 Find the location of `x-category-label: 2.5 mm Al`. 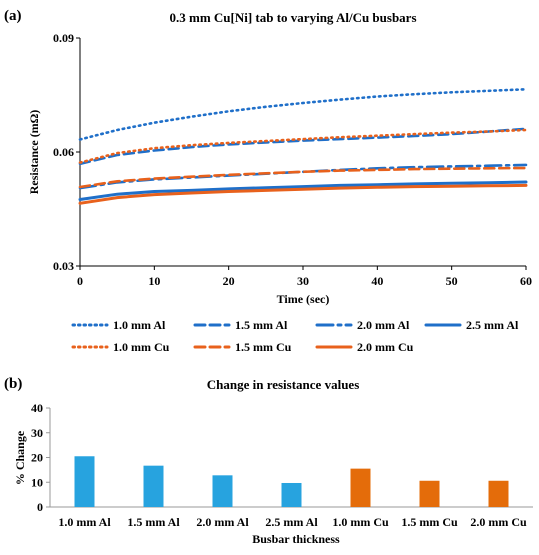

x-category-label: 2.5 mm Al is located at coordinates (291, 522).